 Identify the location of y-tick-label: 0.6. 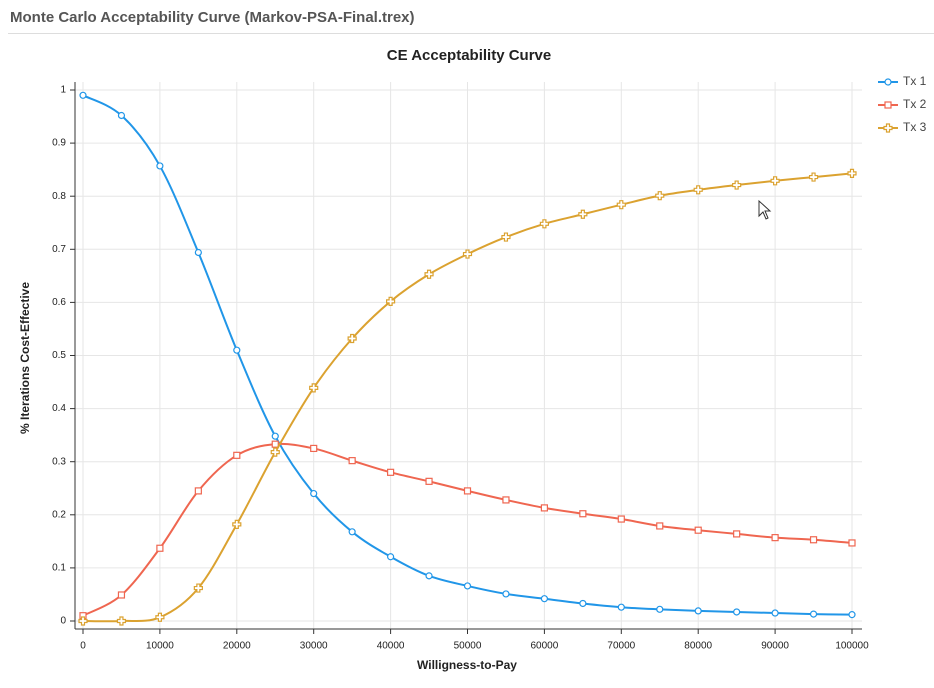
(59, 302).